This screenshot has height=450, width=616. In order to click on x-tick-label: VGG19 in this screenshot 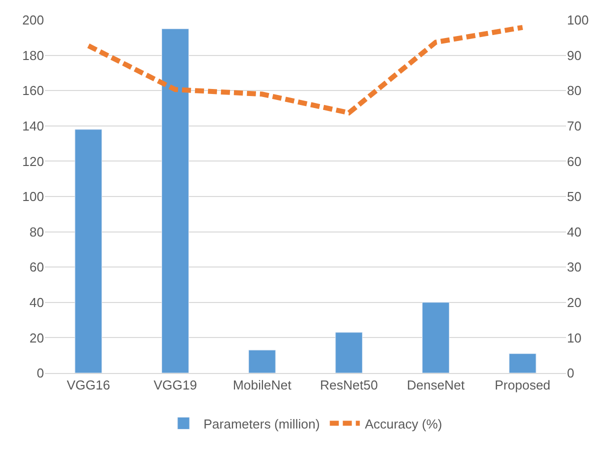, I will do `click(175, 385)`.